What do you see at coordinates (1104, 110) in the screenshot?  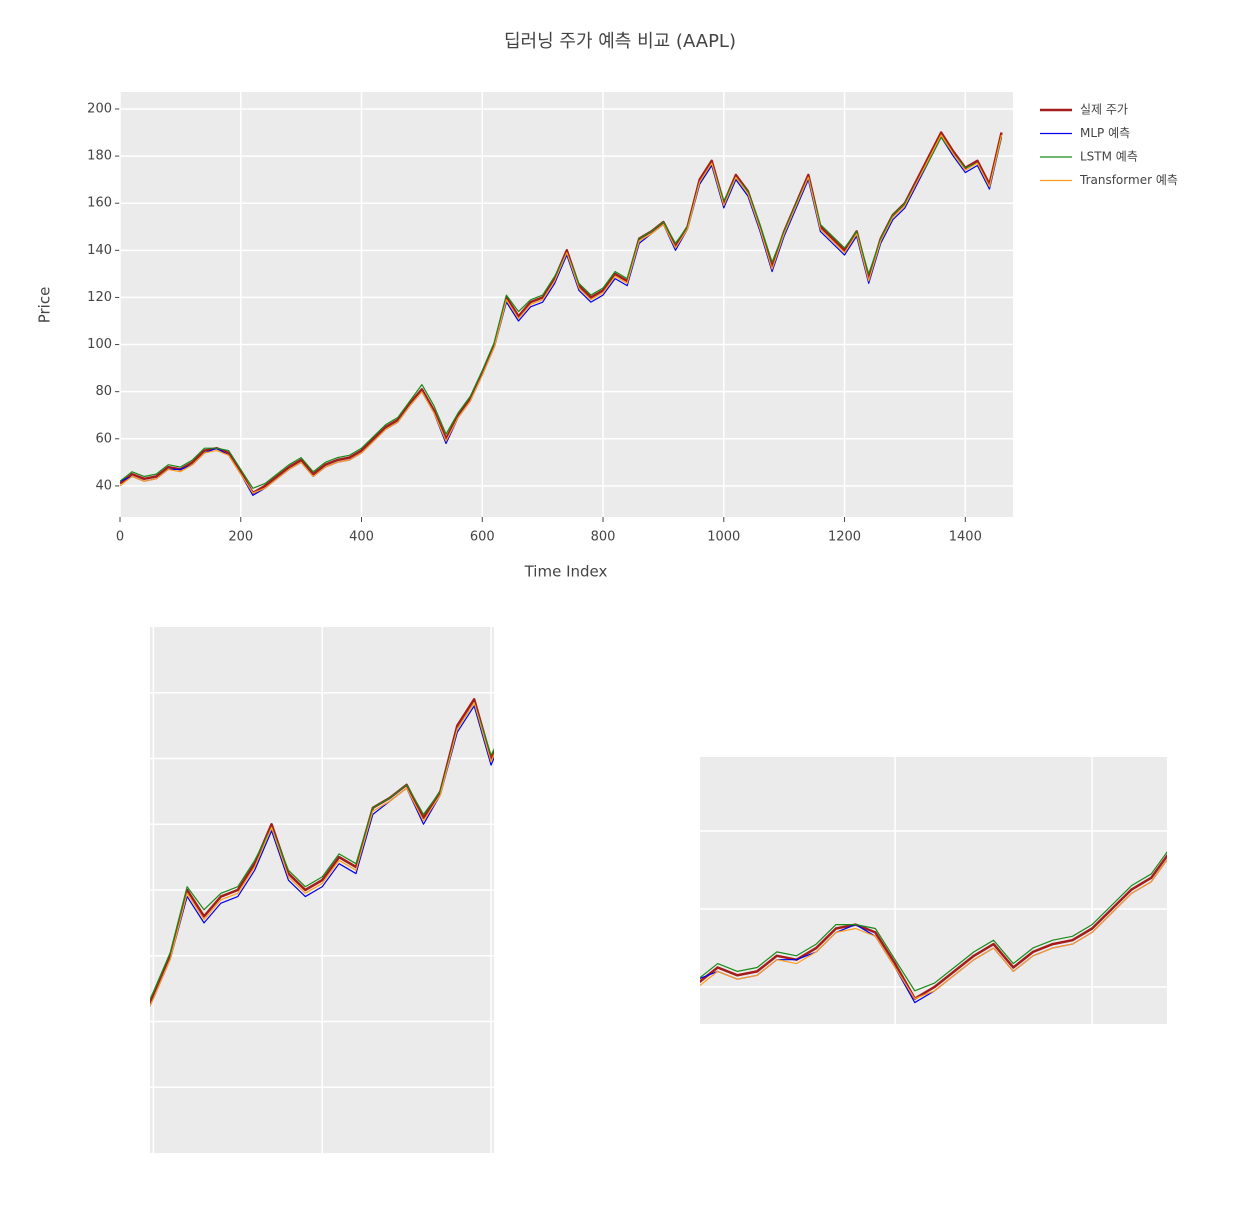 I see `legend-label: 실제 주가` at bounding box center [1104, 110].